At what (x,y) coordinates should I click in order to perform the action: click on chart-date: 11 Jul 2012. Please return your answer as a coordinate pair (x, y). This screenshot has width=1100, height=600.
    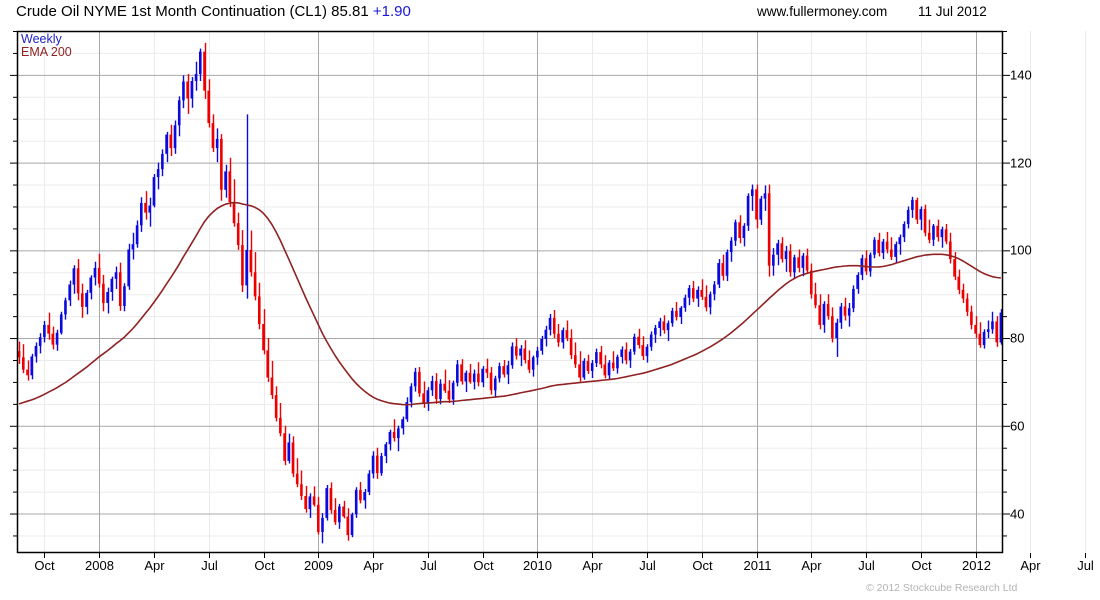
    Looking at the image, I should click on (952, 11).